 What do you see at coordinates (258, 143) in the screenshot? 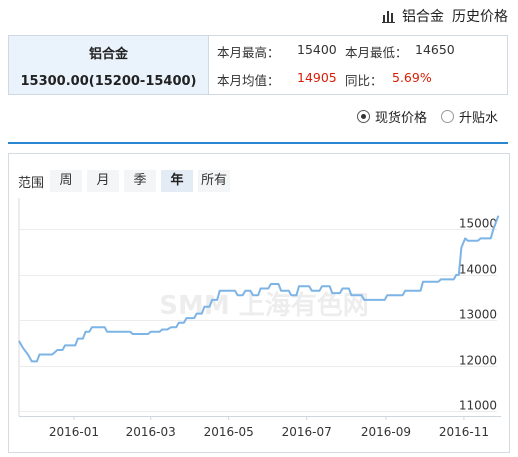
I see `section-divider` at bounding box center [258, 143].